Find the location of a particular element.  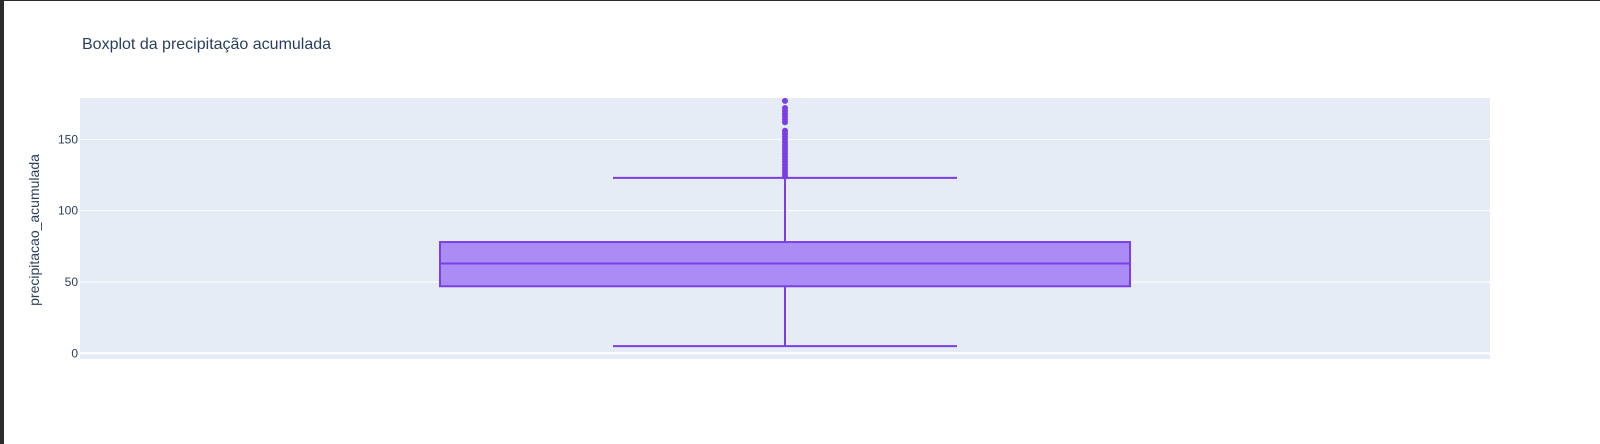

y-tick-label: 150 is located at coordinates (68, 139).